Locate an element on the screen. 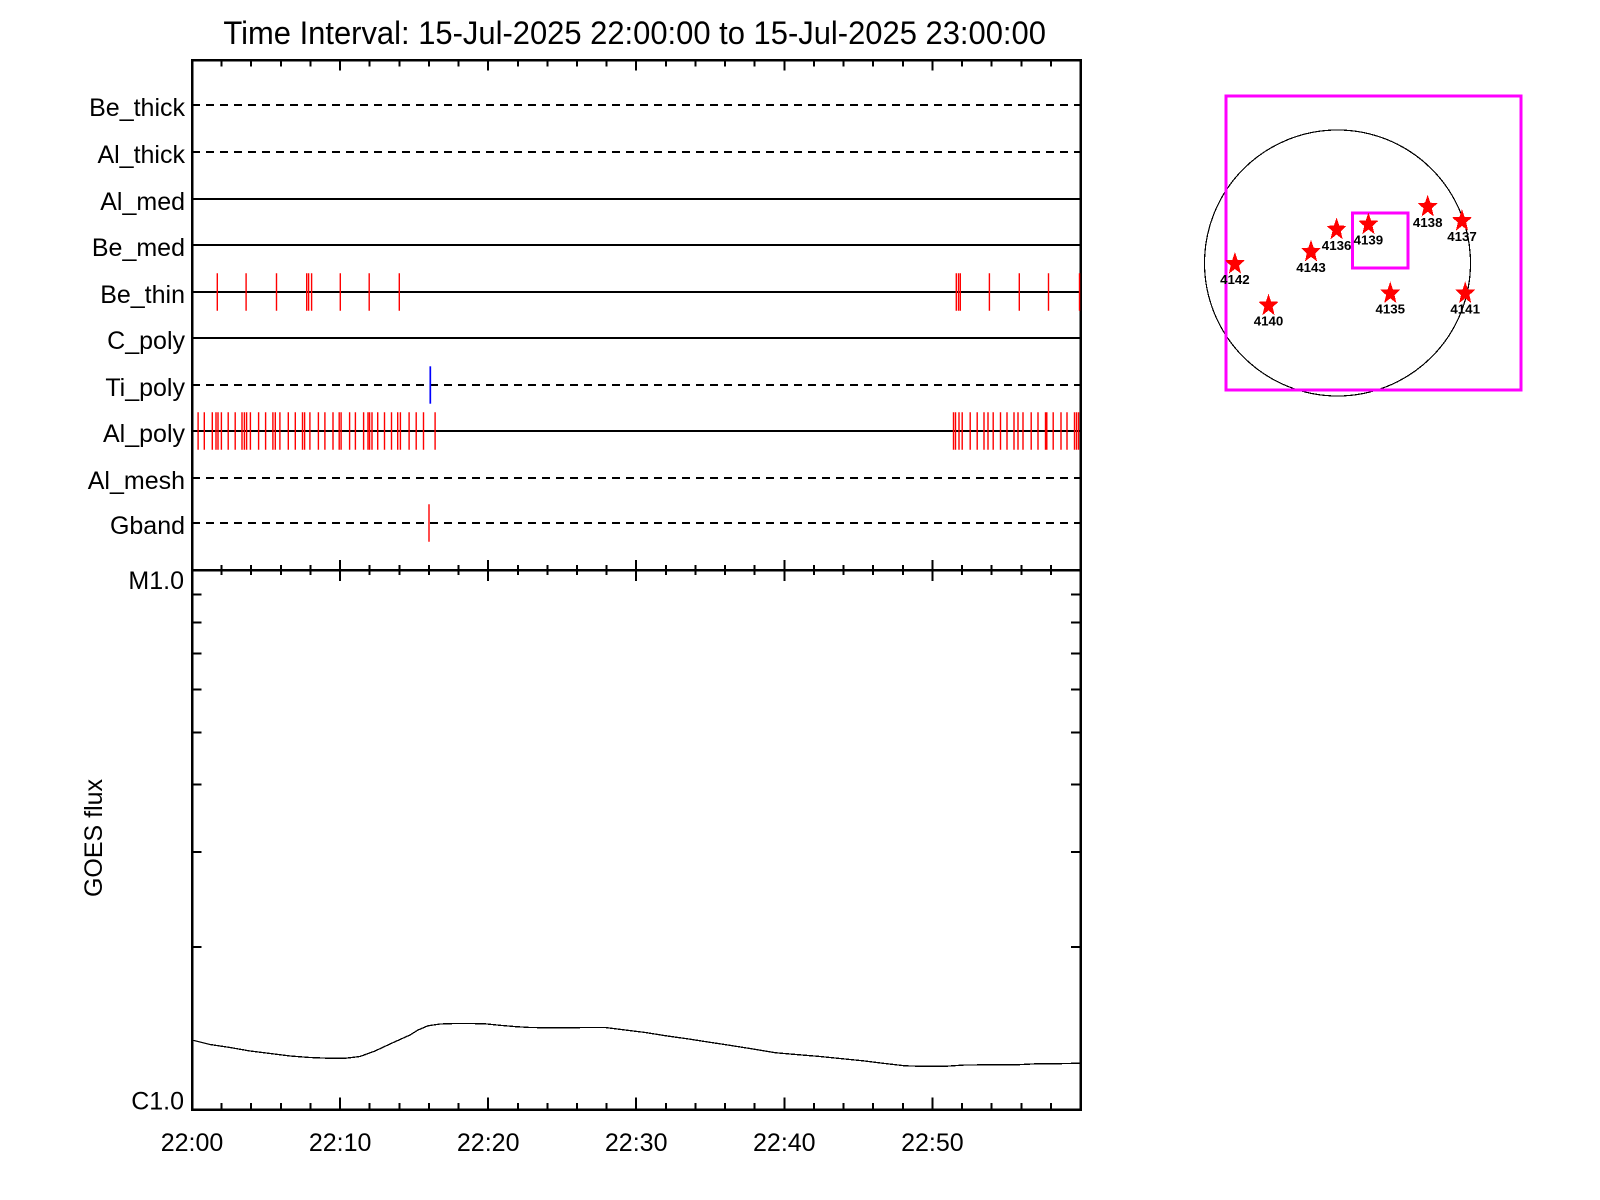 The width and height of the screenshot is (1600, 1200). svg-text: GOES flux is located at coordinates (94, 837).